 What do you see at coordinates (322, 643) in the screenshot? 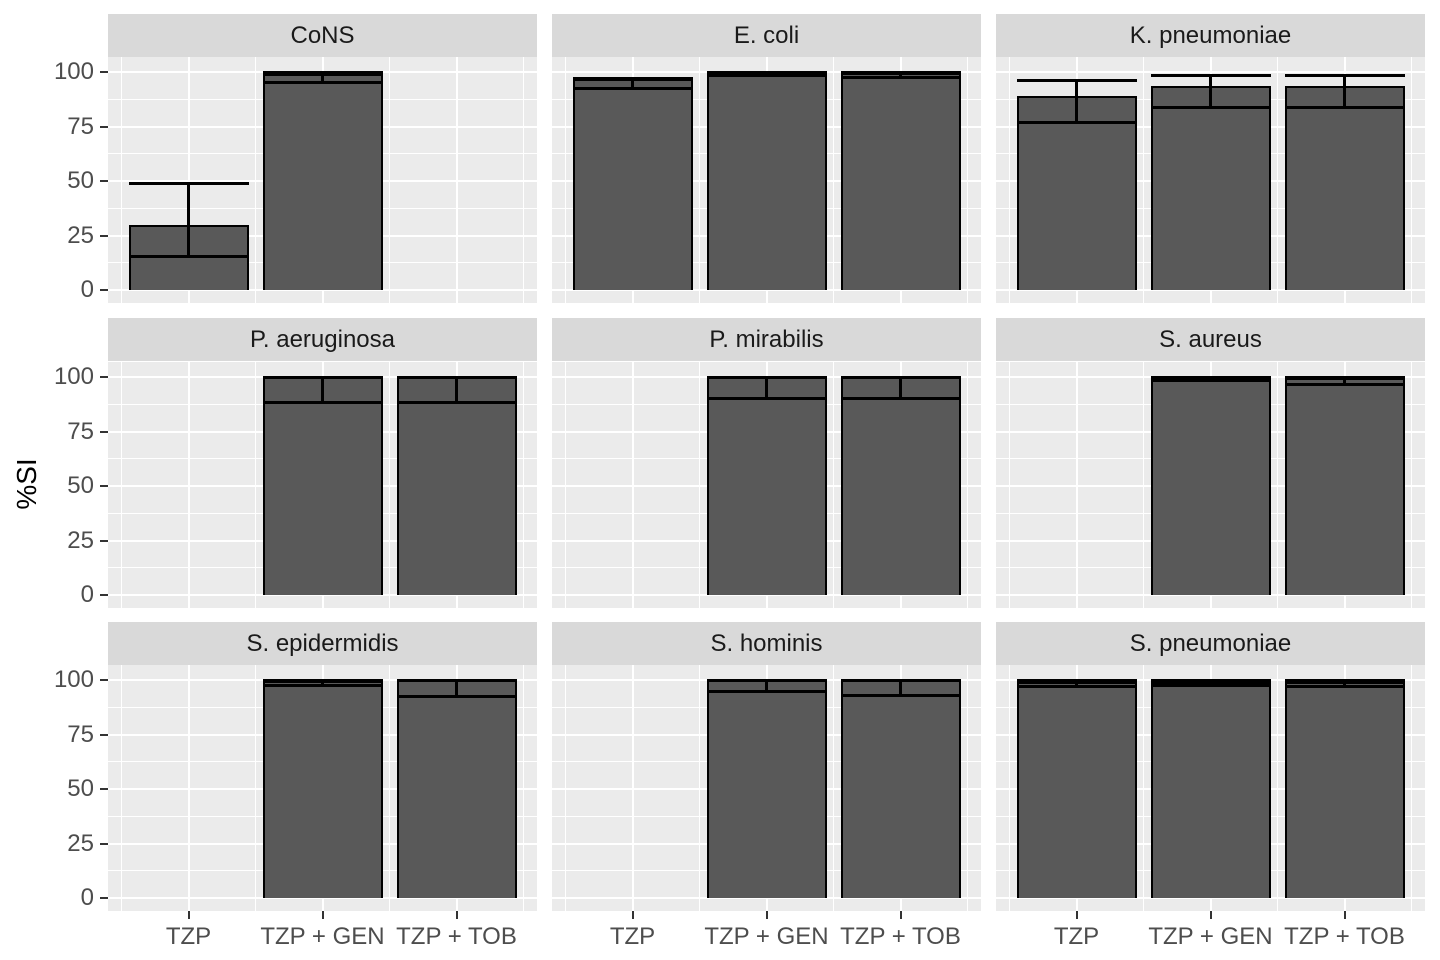
I see `facet-title: S. epidermidis` at bounding box center [322, 643].